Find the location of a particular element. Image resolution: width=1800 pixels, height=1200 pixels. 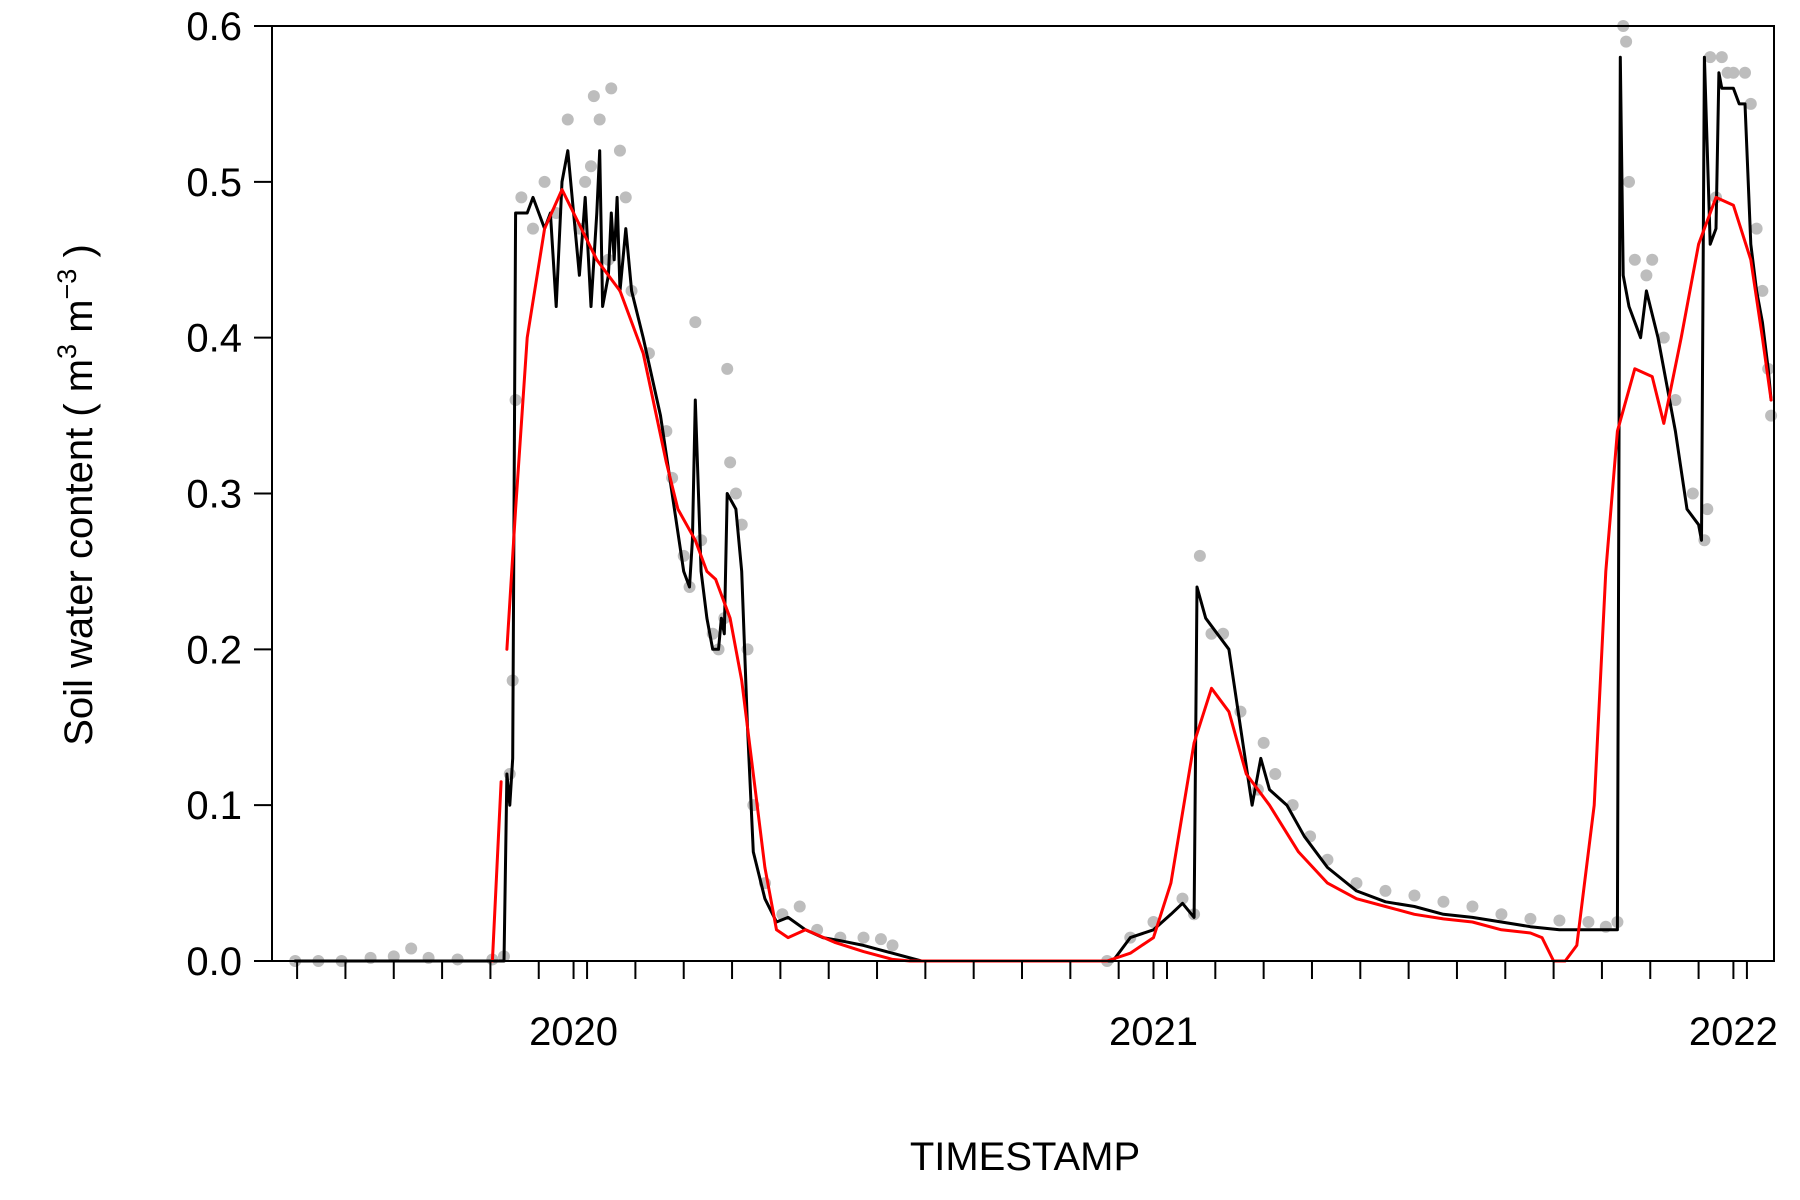

y-tick-label: 0.3 is located at coordinates (214, 495).